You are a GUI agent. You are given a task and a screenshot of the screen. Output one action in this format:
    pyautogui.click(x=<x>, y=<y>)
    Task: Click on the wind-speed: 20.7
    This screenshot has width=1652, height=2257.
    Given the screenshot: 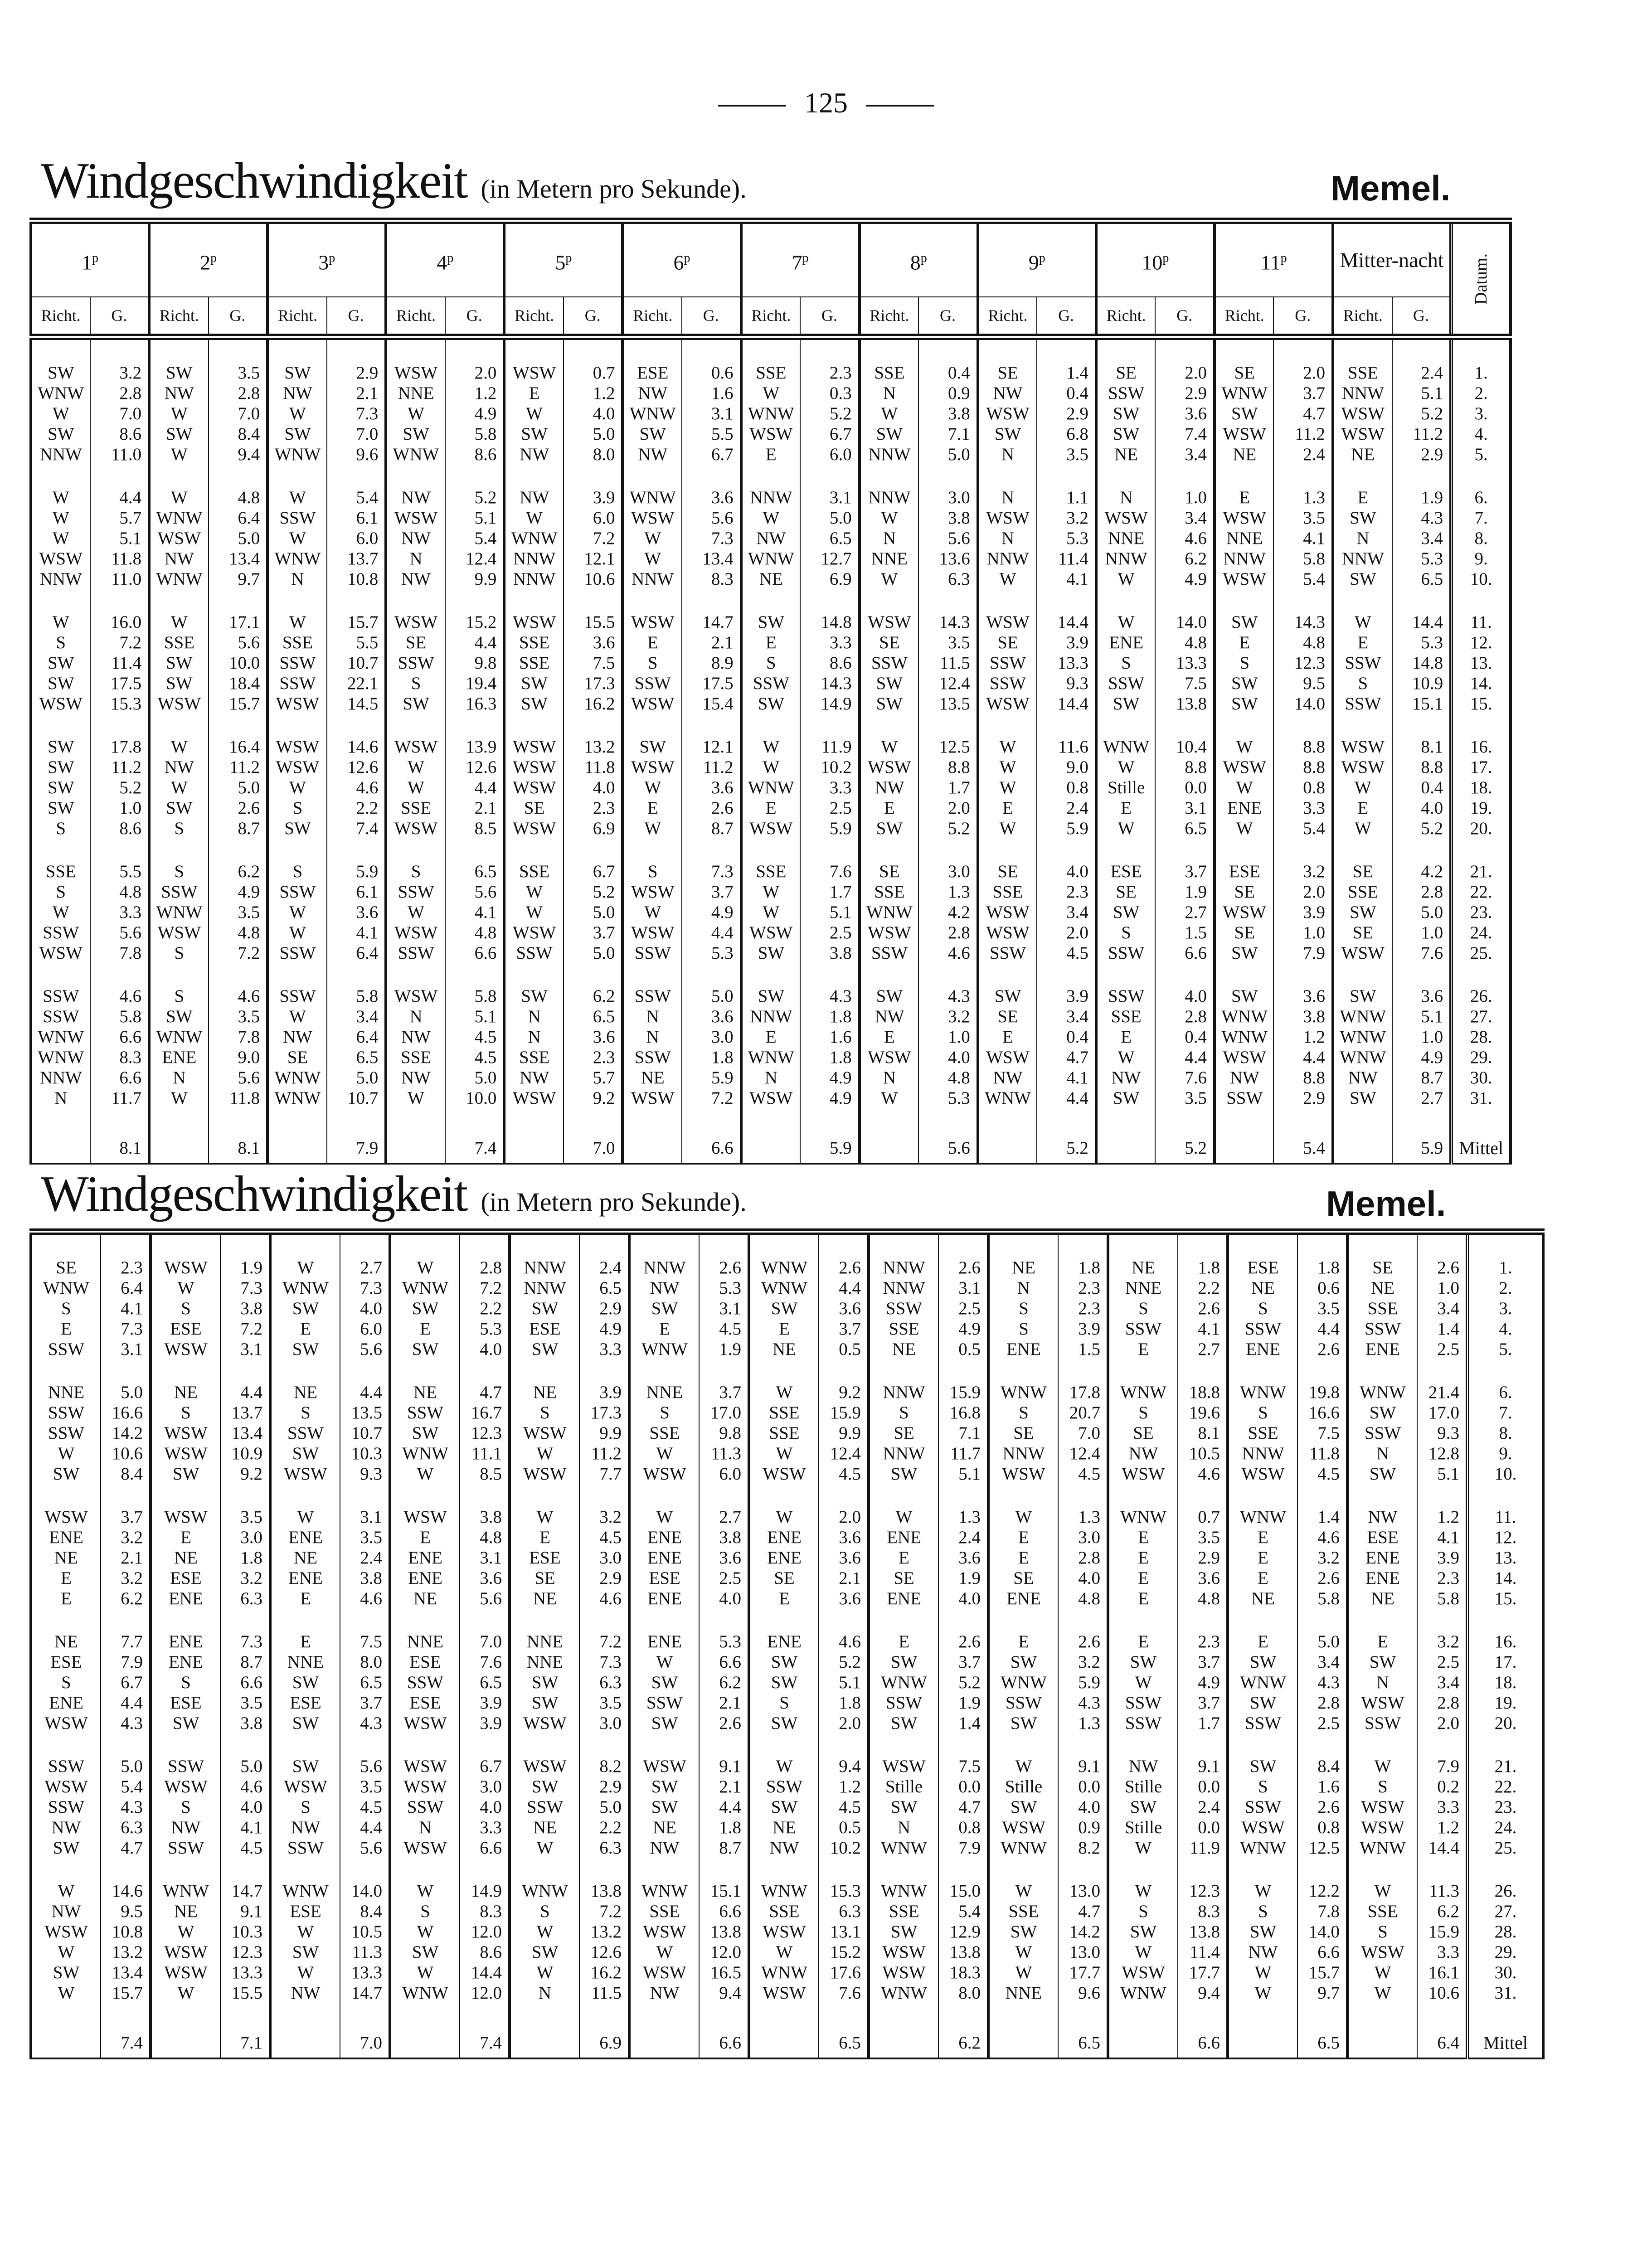 What is the action you would take?
    pyautogui.click(x=1083, y=1413)
    